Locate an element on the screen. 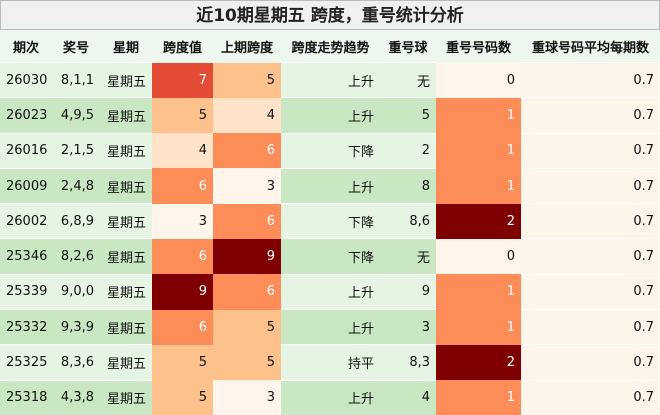 The width and height of the screenshot is (660, 415). table-row: 26016 2,1,5 星期五 4 6 下降 2 1 0.7 is located at coordinates (330, 150).